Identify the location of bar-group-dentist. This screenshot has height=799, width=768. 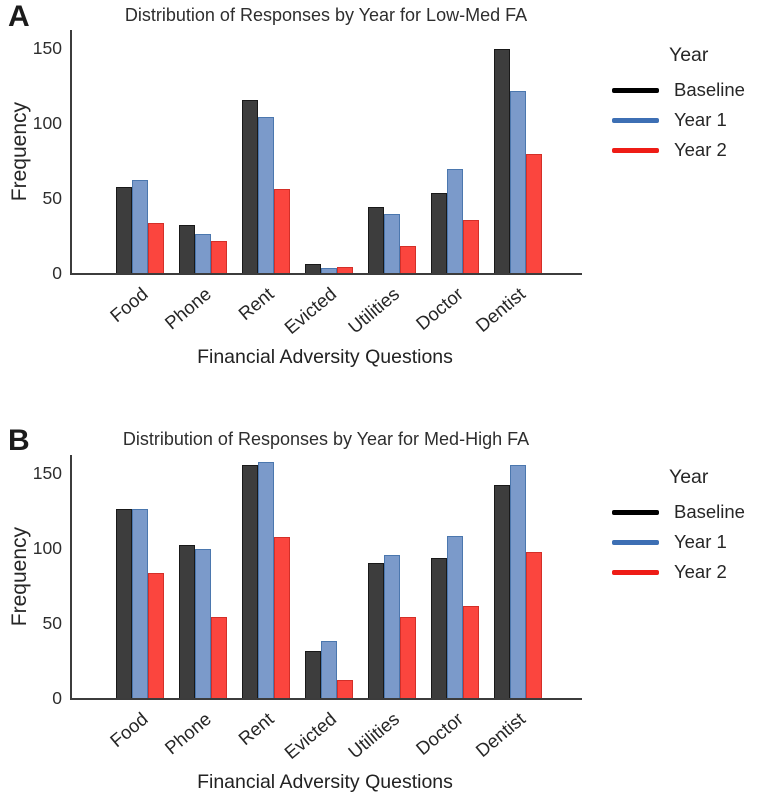
(518, 581).